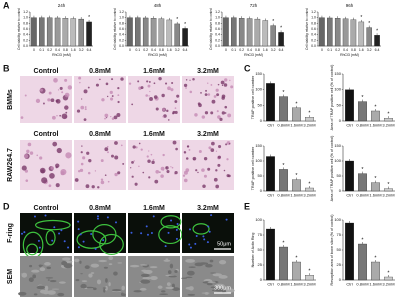  What do you see at coordinates (253, 168) in the screenshot?
I see `y-axis-label: TRAP positive cell number` at bounding box center [253, 168].